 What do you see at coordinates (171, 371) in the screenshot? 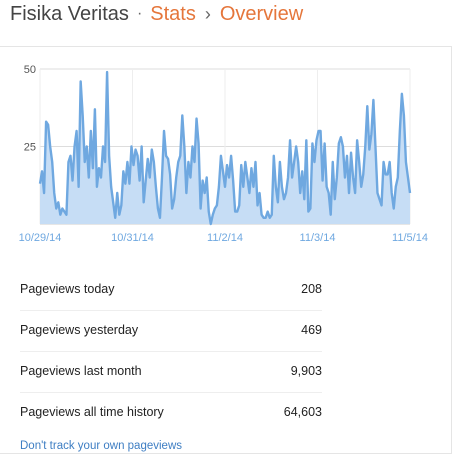
I see `stat-row-last-month: Pageviews last month 9,903` at bounding box center [171, 371].